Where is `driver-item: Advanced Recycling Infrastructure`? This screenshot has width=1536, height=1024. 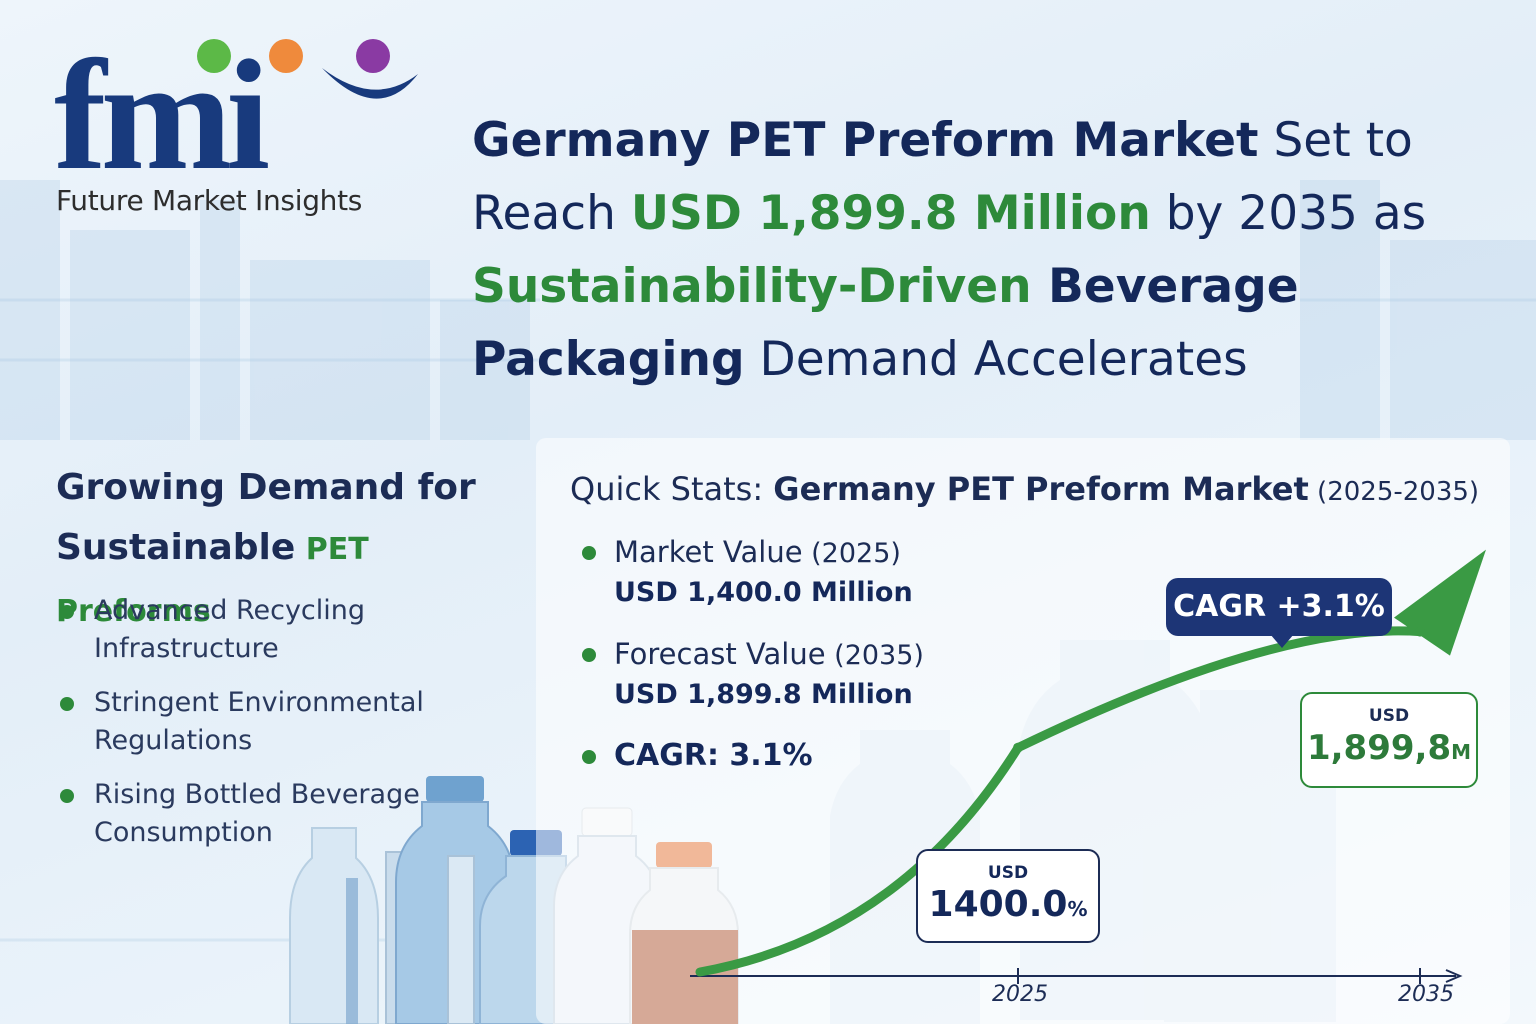
driver-item: Advanced Recycling Infrastructure is located at coordinates (266, 630).